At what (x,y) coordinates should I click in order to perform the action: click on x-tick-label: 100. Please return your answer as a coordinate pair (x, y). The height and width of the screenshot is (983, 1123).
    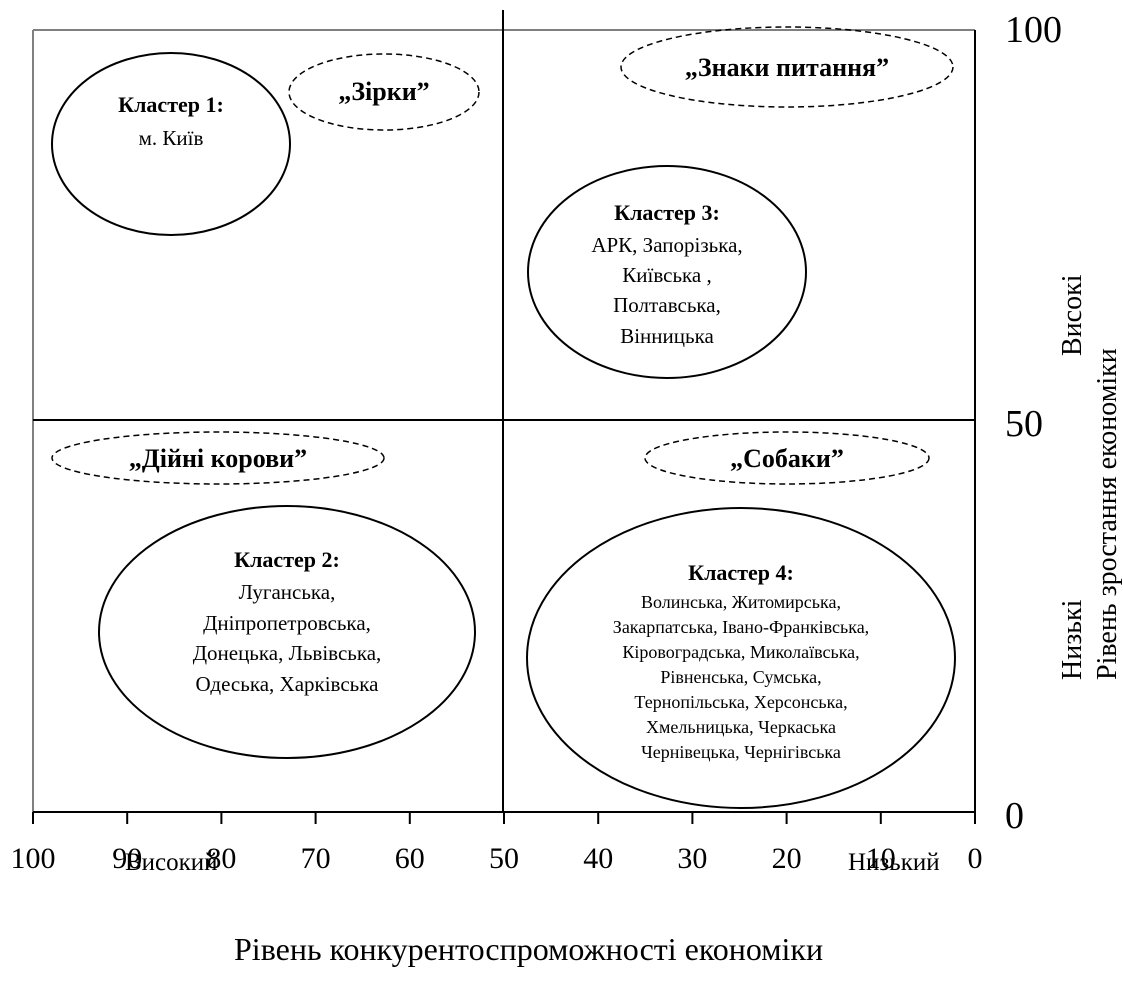
    Looking at the image, I should click on (33, 858).